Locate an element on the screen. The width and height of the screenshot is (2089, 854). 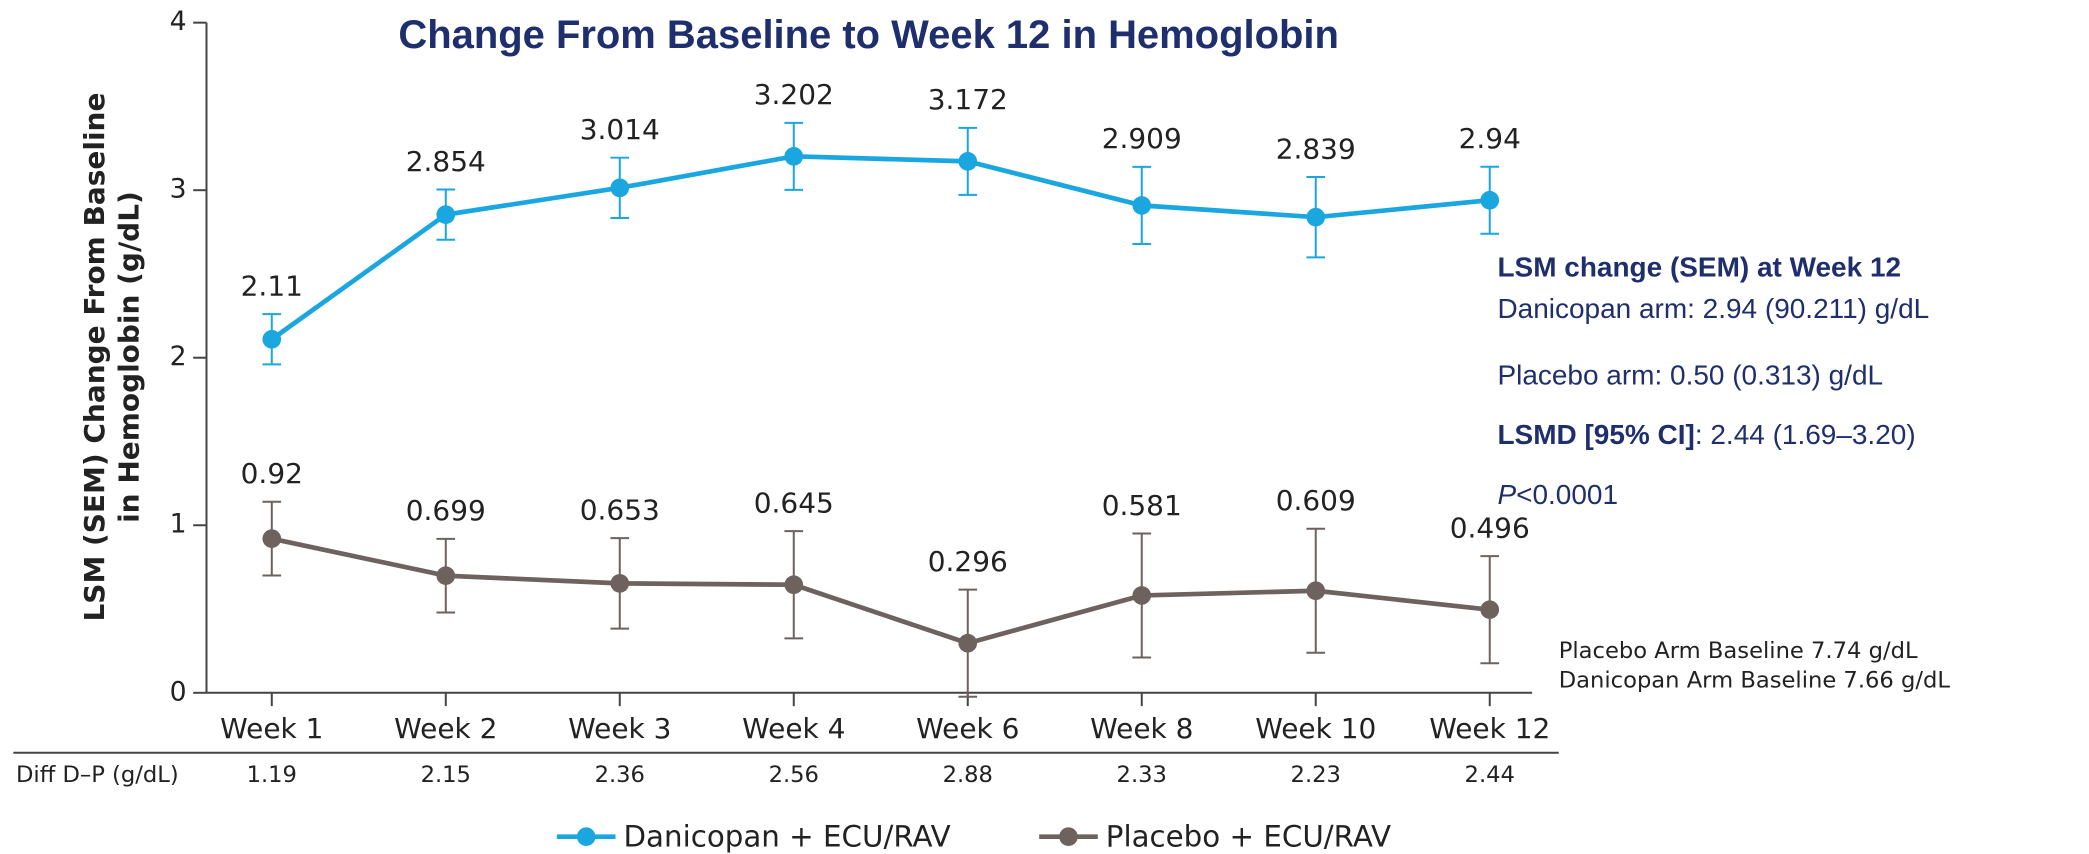
value-label: 3.202 is located at coordinates (794, 94).